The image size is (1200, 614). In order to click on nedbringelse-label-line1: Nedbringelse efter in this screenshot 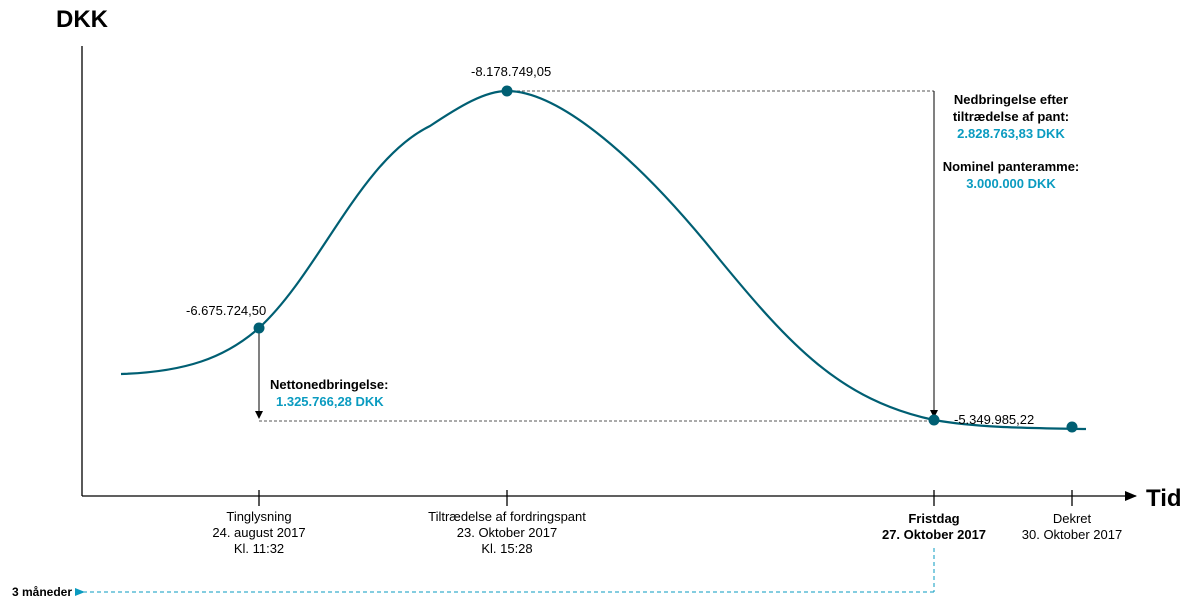, I will do `click(1011, 99)`.